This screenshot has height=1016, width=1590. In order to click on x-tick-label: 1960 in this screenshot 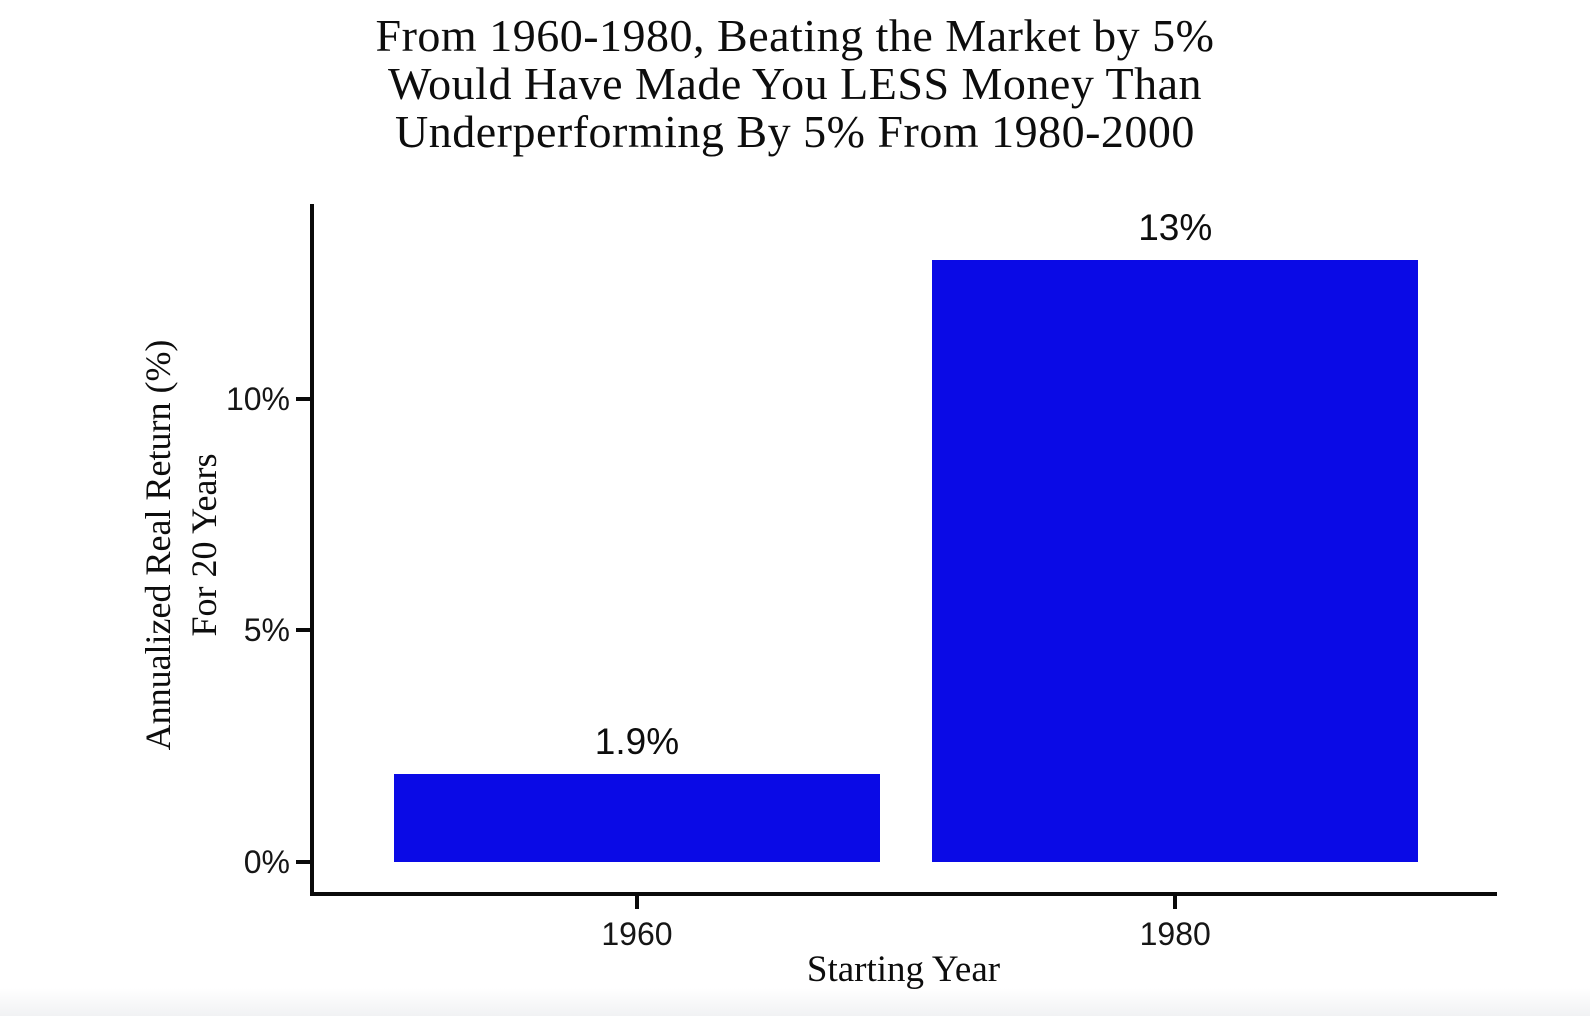, I will do `click(637, 934)`.